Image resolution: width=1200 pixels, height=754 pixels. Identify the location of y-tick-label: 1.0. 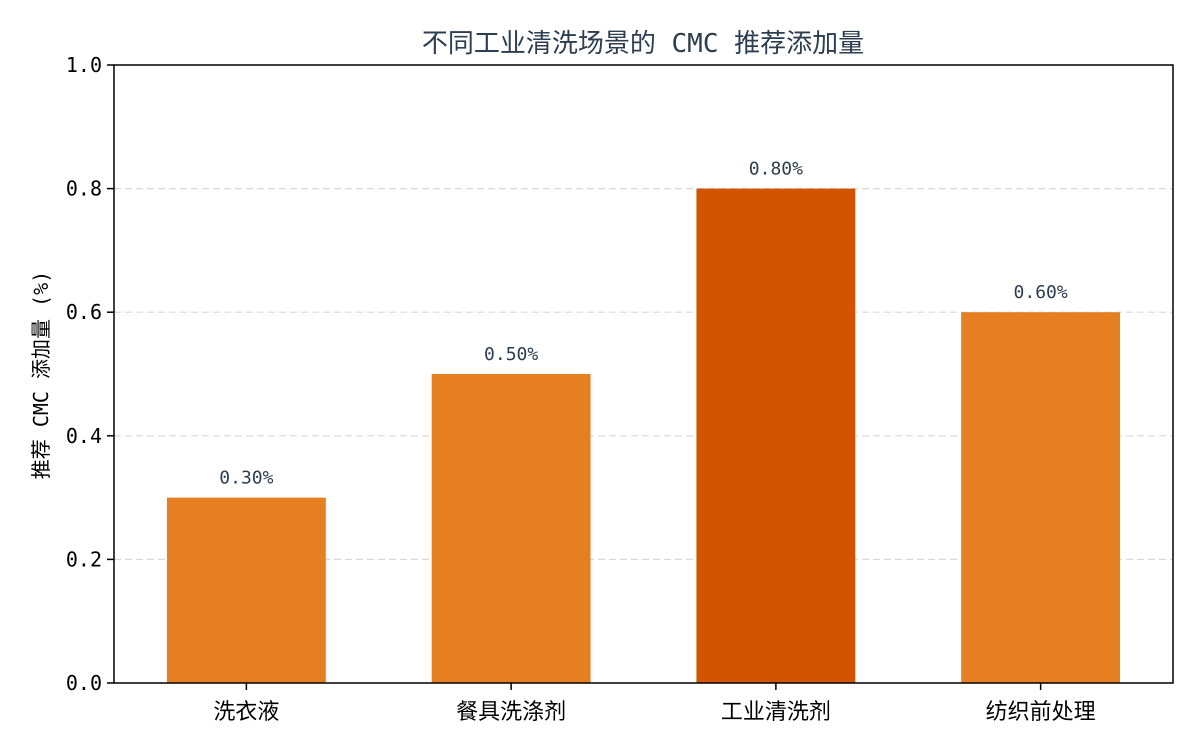
(84, 65).